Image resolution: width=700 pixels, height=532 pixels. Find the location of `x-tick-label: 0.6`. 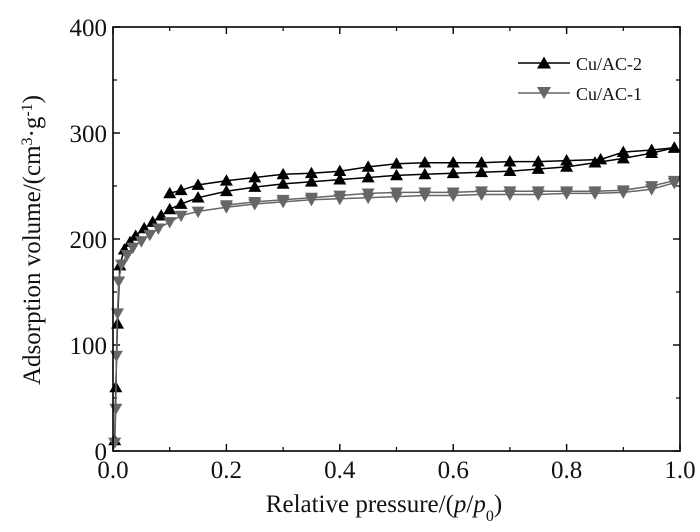

x-tick-label: 0.6 is located at coordinates (453, 470).